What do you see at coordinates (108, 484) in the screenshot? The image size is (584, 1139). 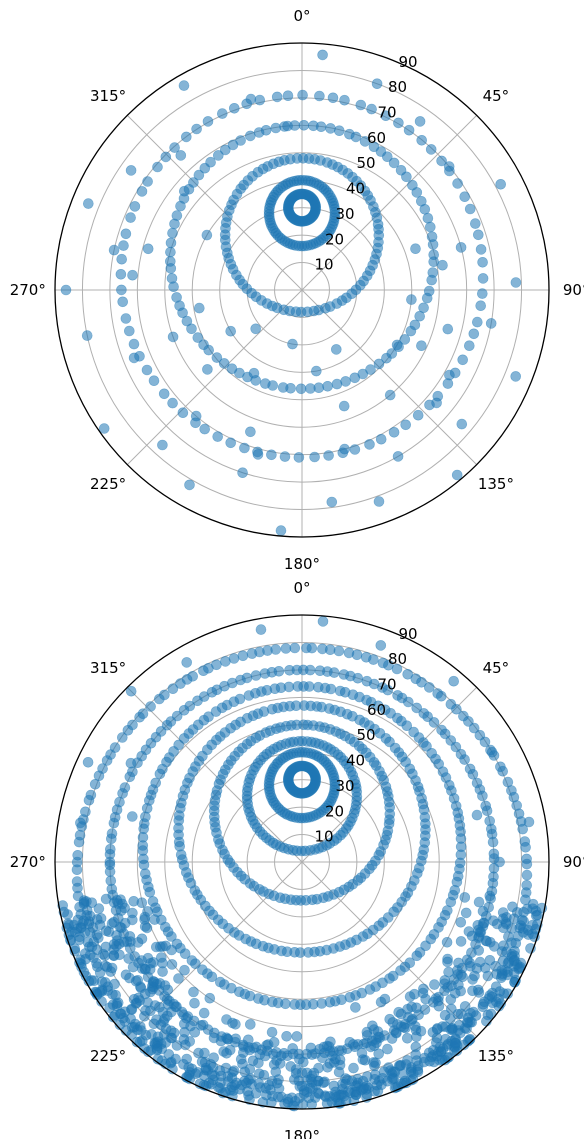 I see `theta-tick-label: 225°` at bounding box center [108, 484].